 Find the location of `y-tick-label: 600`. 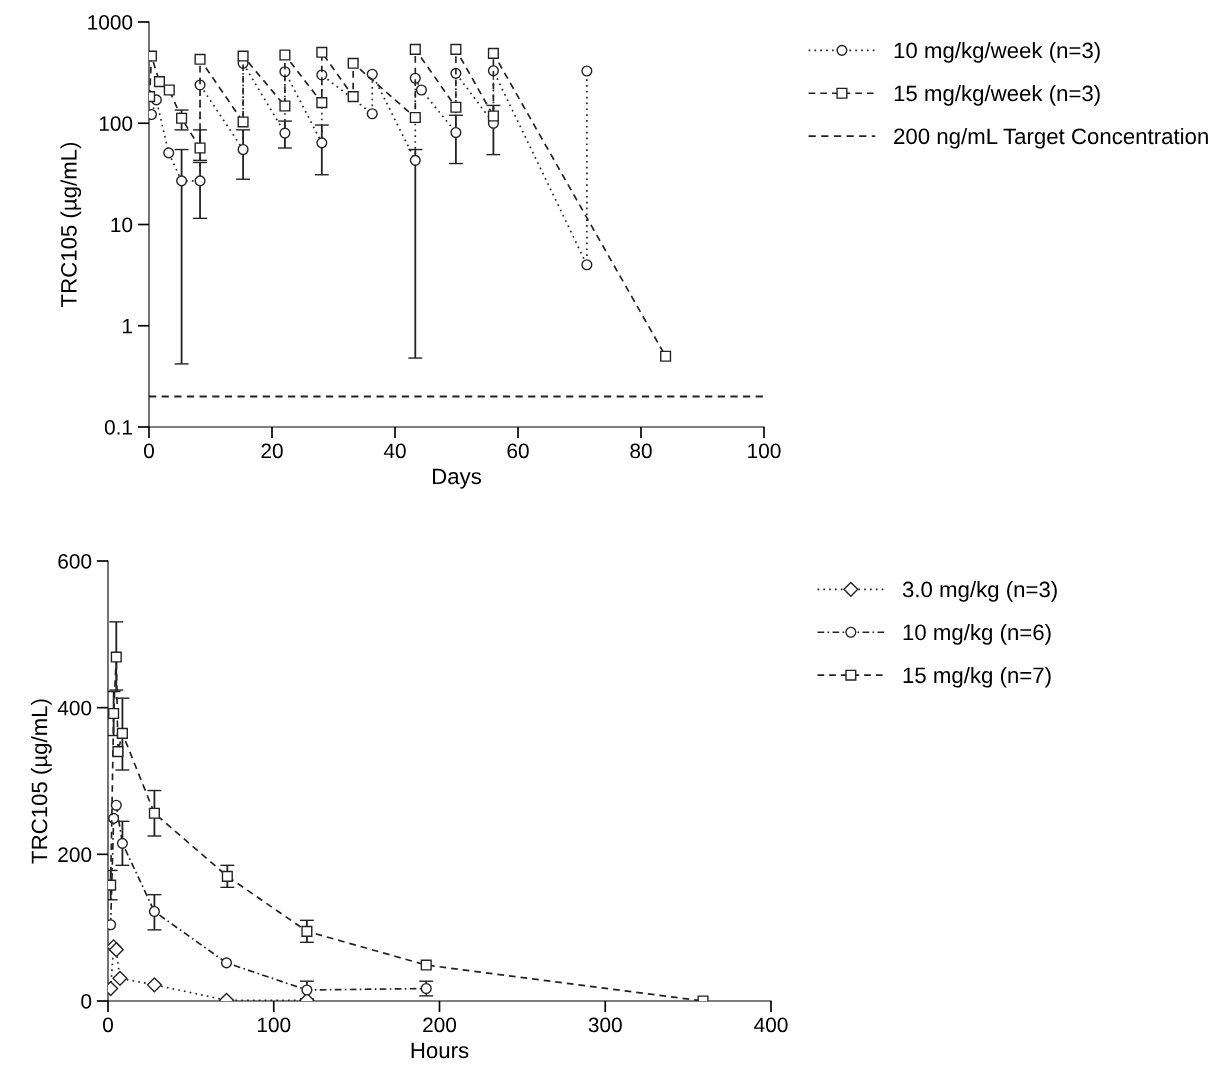

y-tick-label: 600 is located at coordinates (75, 561).